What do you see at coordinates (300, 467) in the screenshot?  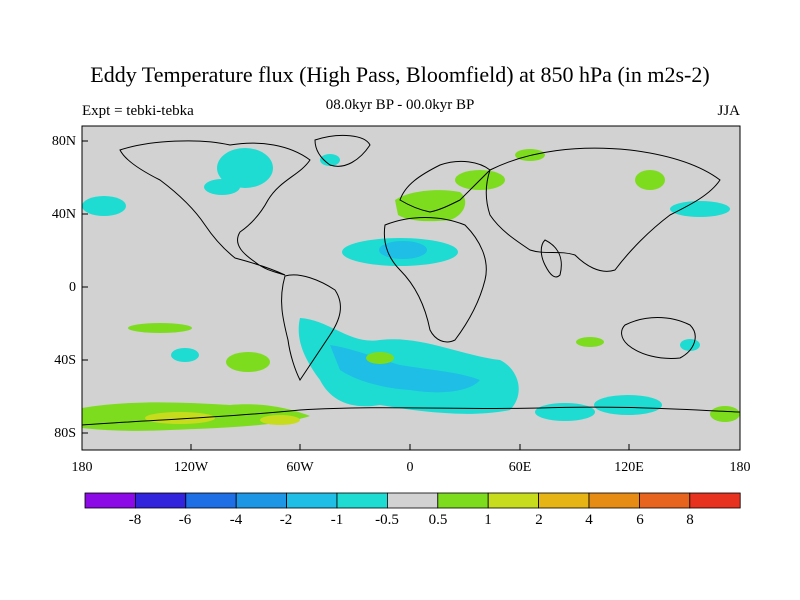 I see `lon-label-60w: 60W` at bounding box center [300, 467].